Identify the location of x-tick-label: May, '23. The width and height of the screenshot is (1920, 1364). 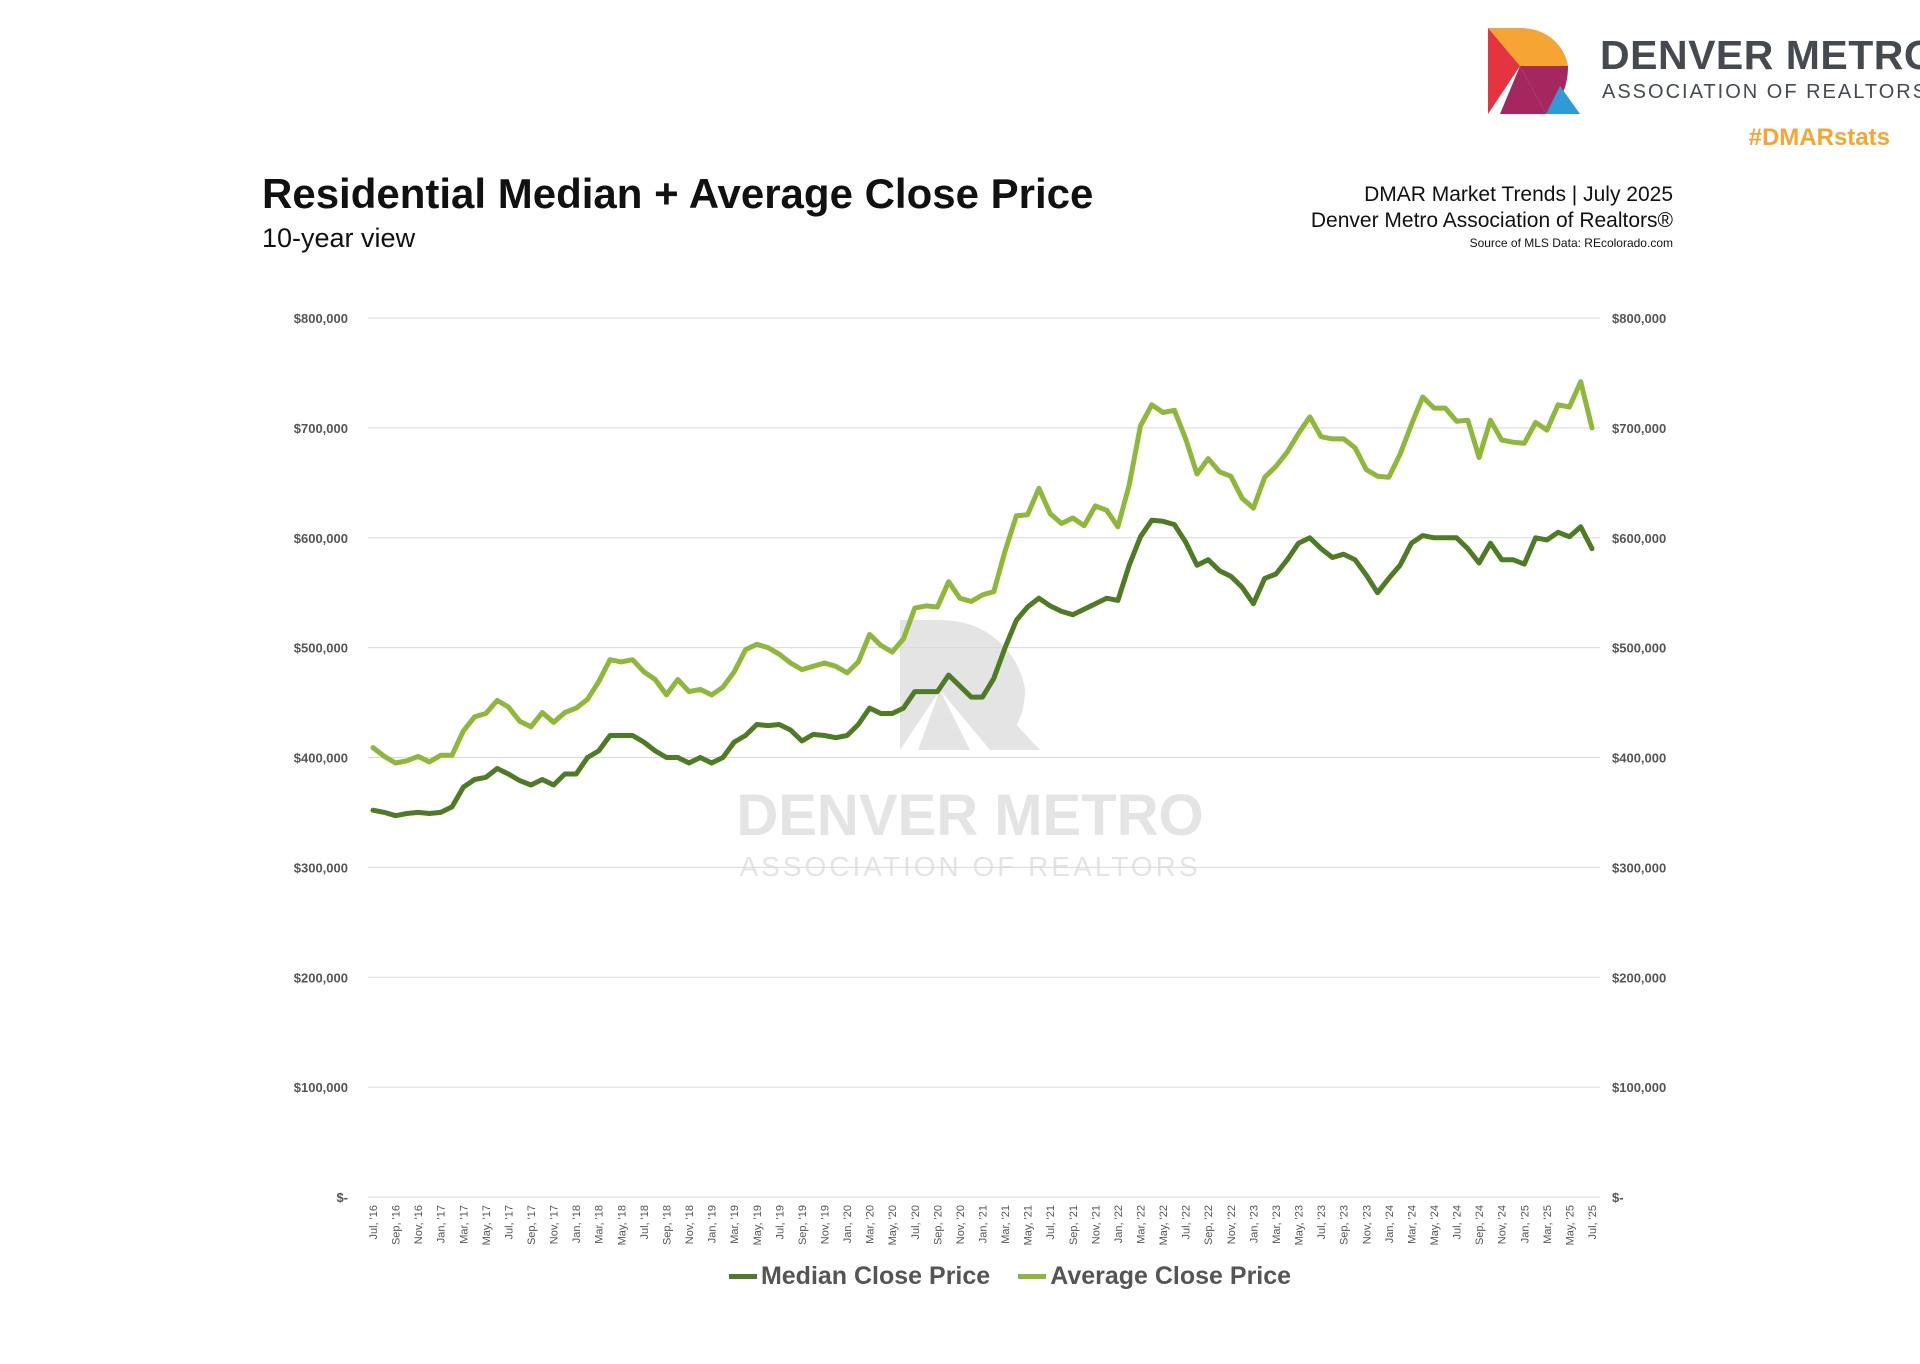
(1300, 1225).